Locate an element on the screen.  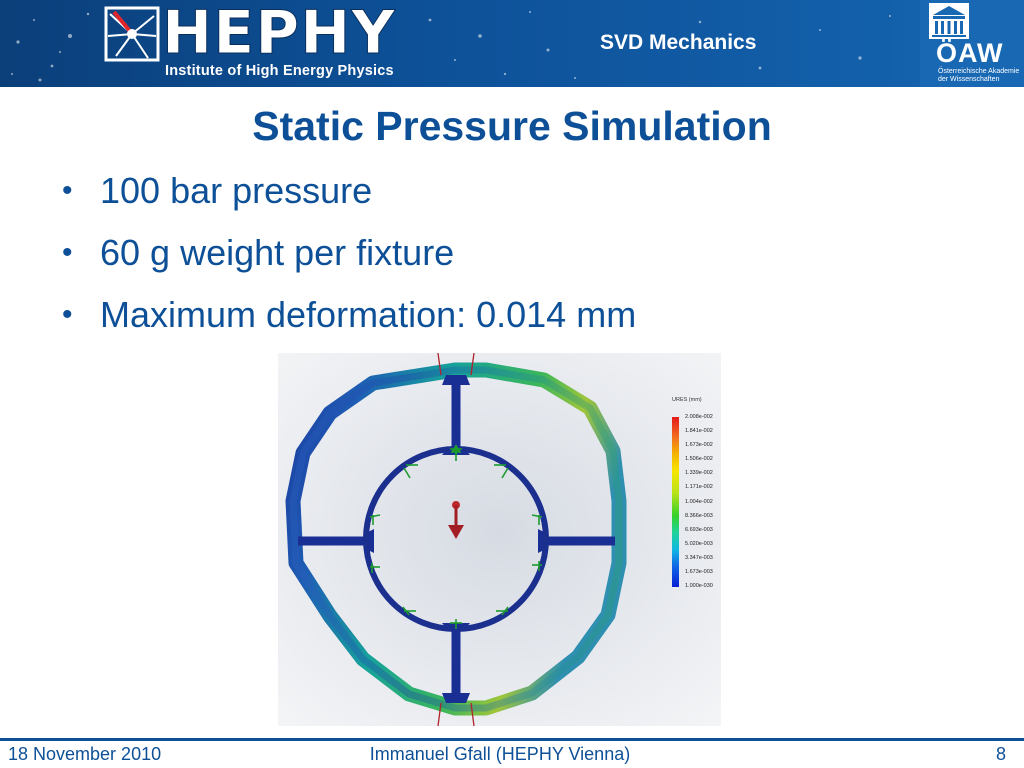
legend-value: 1.339e-002 is located at coordinates (699, 473).